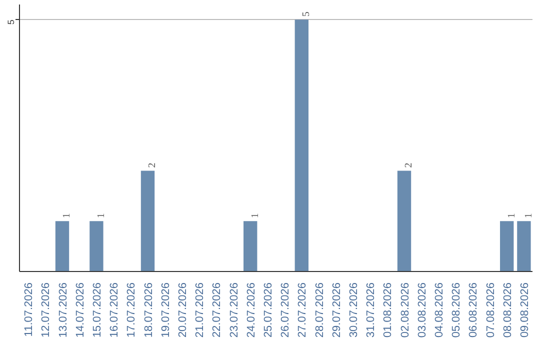 The height and width of the screenshot is (340, 540). Describe the element at coordinates (182, 310) in the screenshot. I see `x-tick-label: 20.07.2026` at that location.